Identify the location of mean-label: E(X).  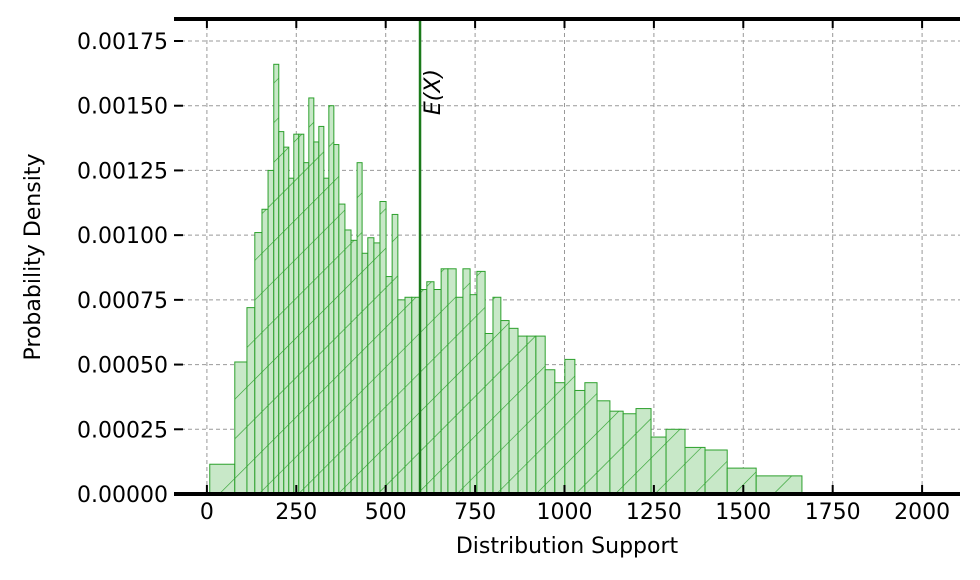
(433, 92).